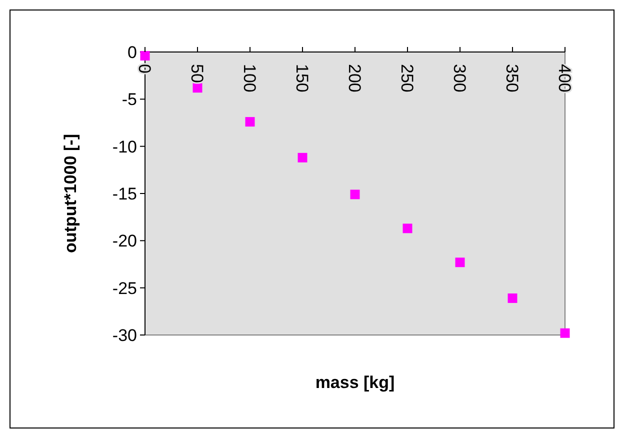  Describe the element at coordinates (355, 382) in the screenshot. I see `x-axis-title: mass [kg]` at that location.